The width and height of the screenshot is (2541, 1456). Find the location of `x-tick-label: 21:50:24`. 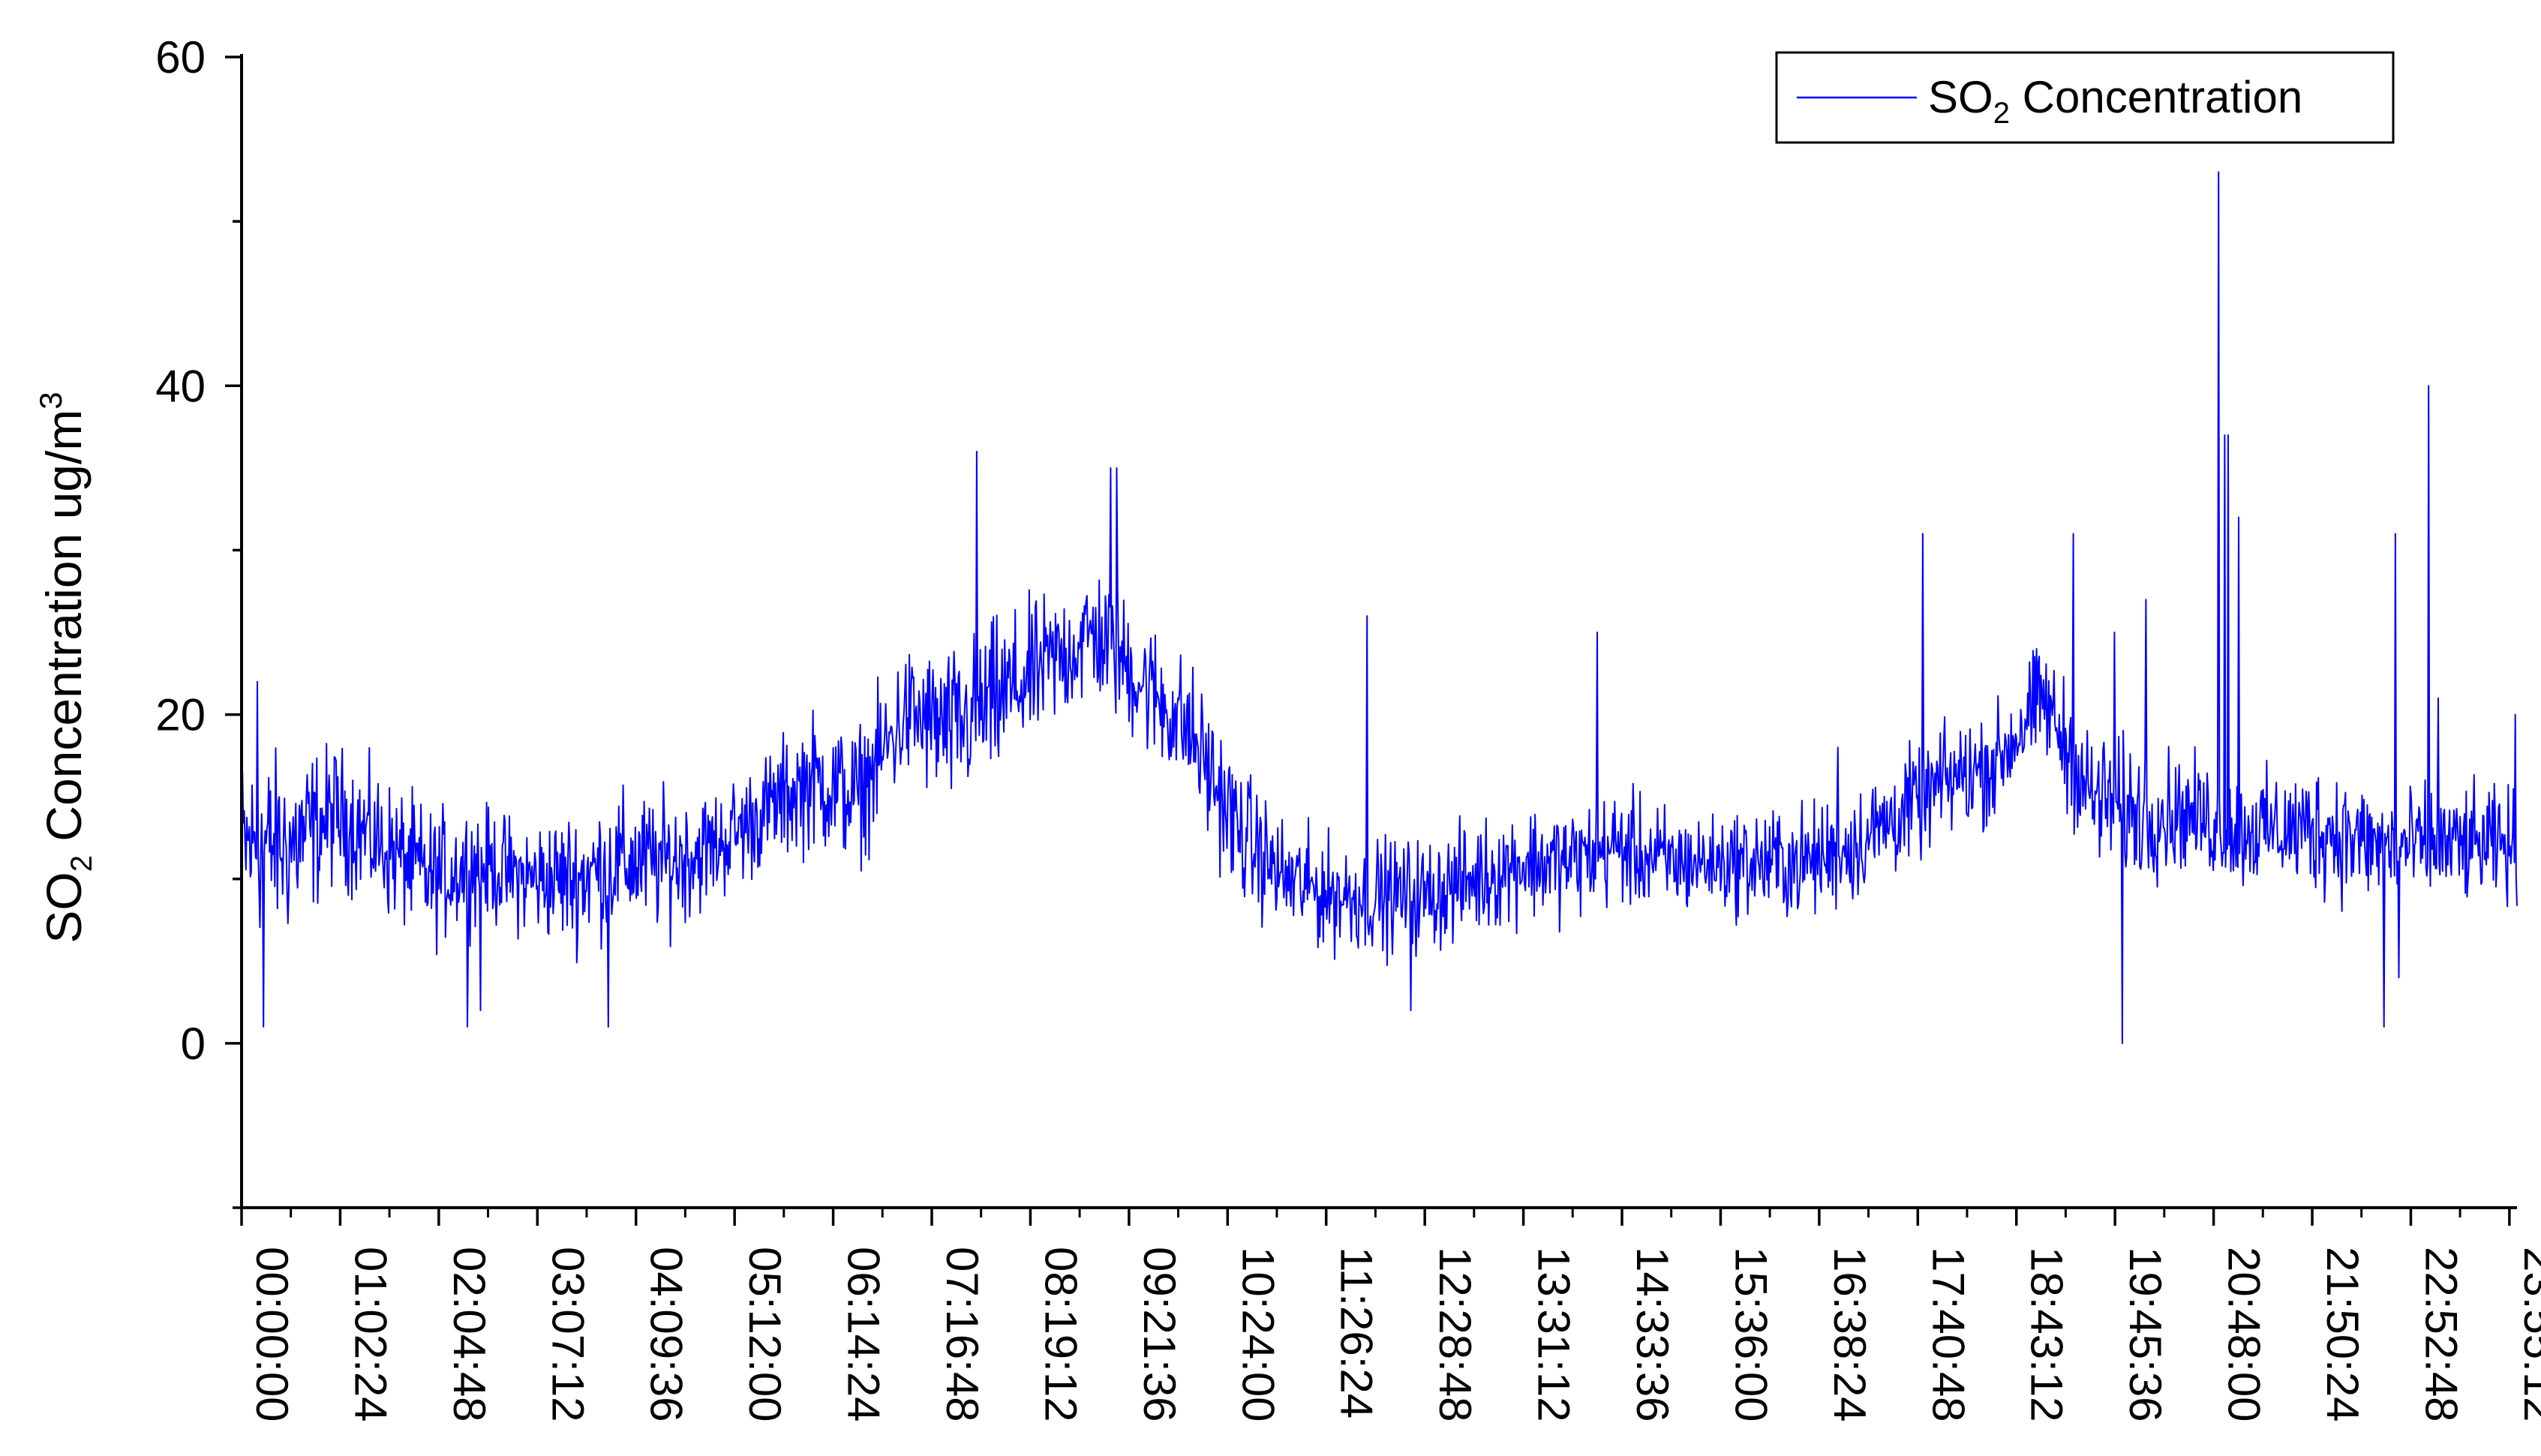

x-tick-label: 21:50:24 is located at coordinates (2342, 1334).